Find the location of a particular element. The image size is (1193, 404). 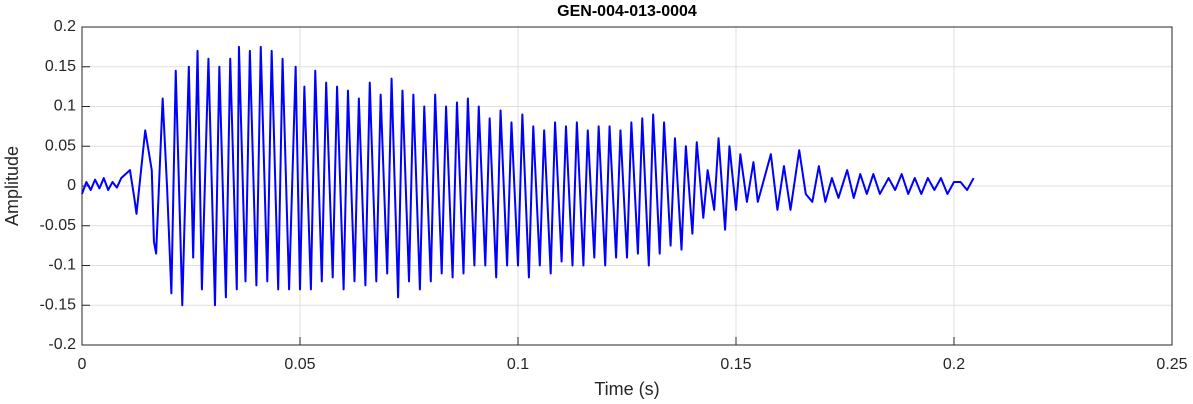

y-tick-label: 0.2 is located at coordinates (65, 26).